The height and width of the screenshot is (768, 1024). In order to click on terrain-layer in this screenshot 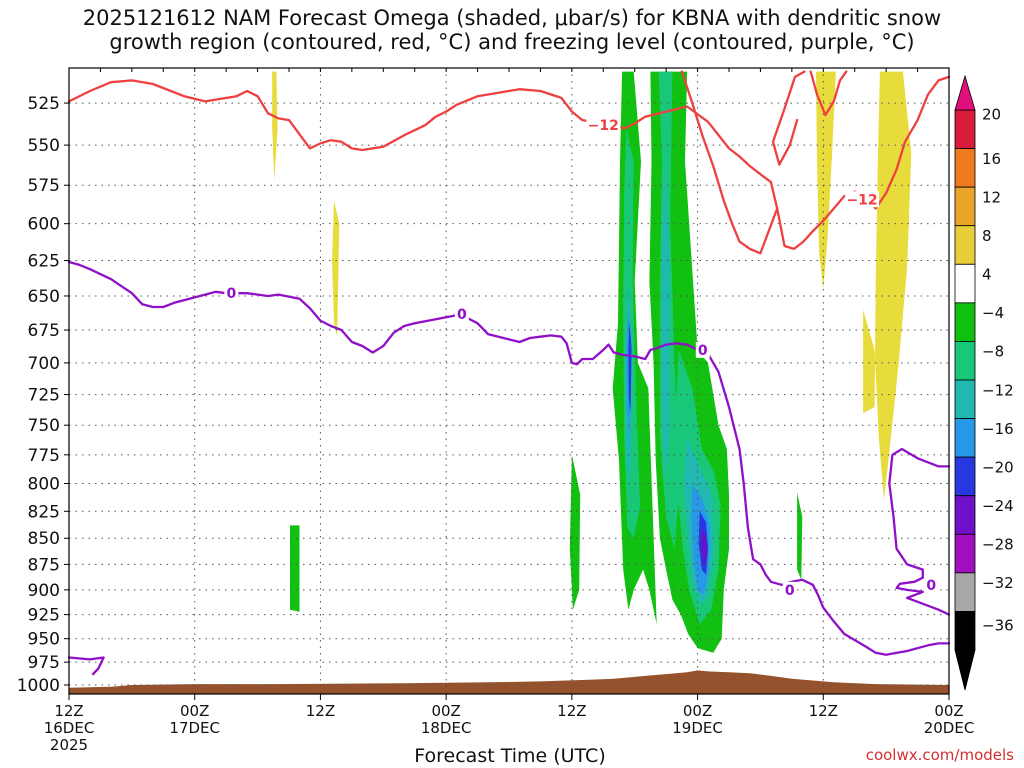, I will do `click(509, 682)`.